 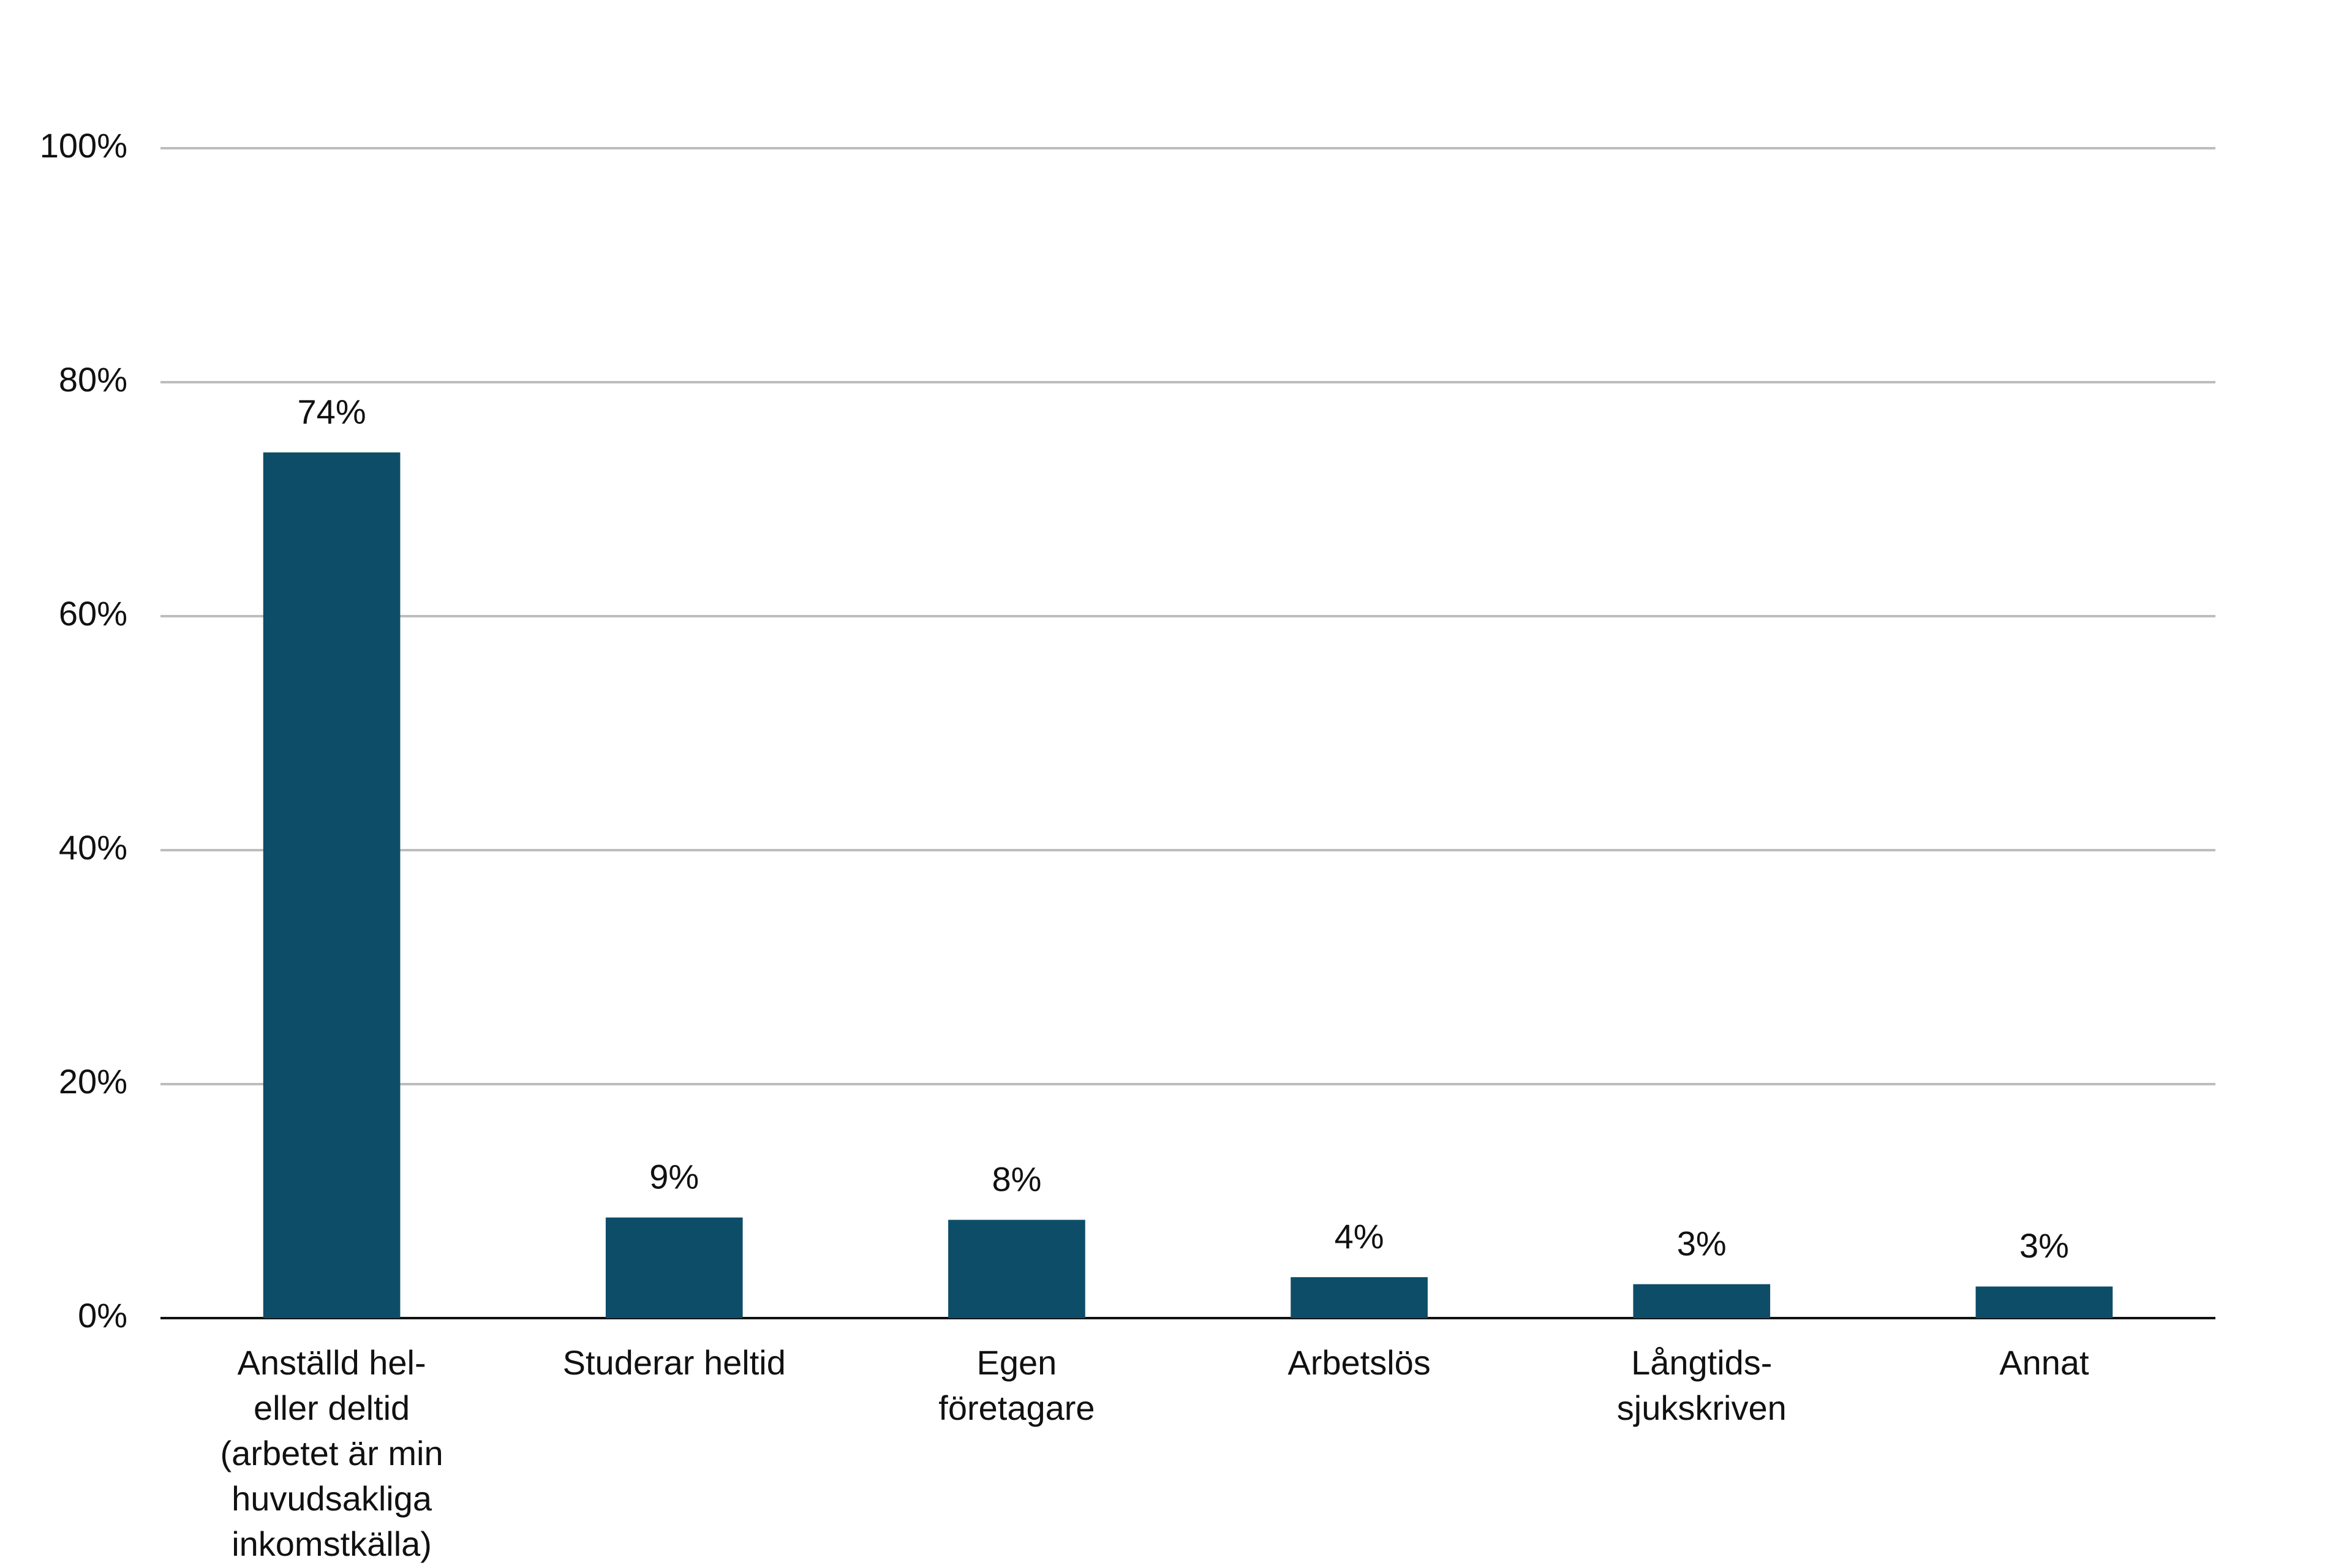 What do you see at coordinates (1360, 1237) in the screenshot?
I see `value-label: 4%` at bounding box center [1360, 1237].